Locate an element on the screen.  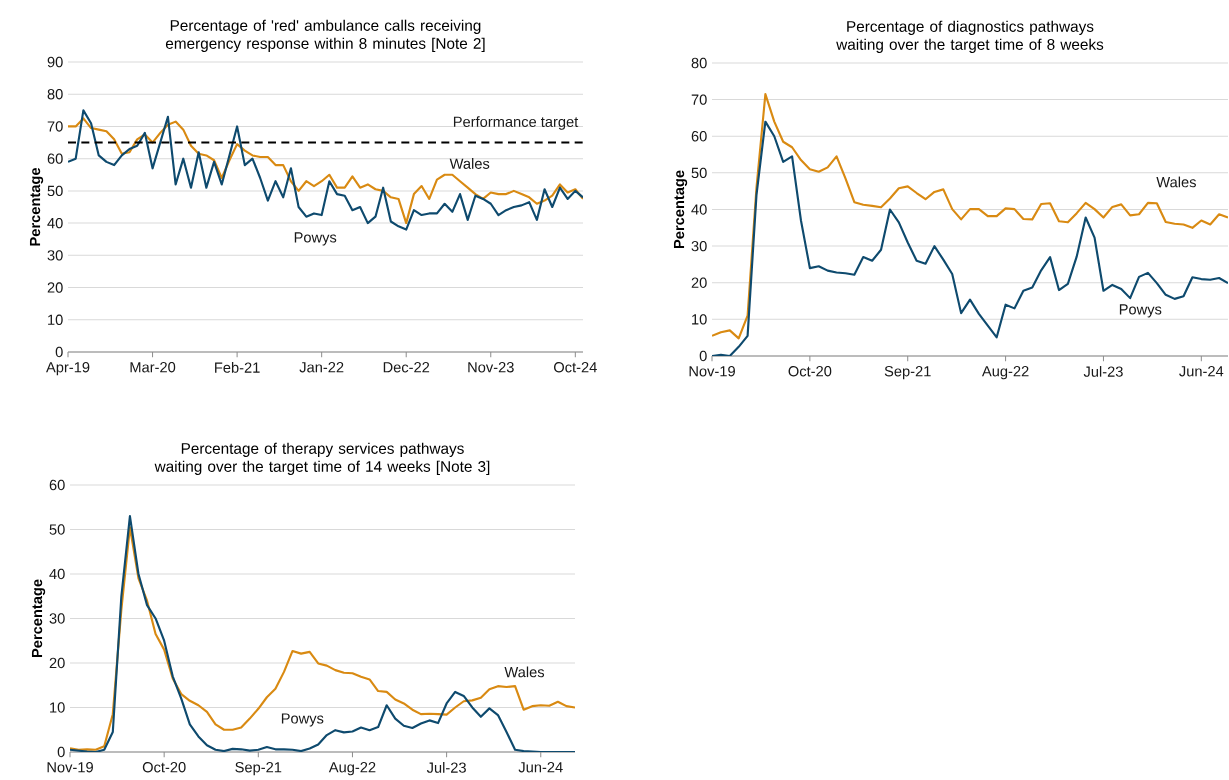
line-series is located at coordinates (970, 216).